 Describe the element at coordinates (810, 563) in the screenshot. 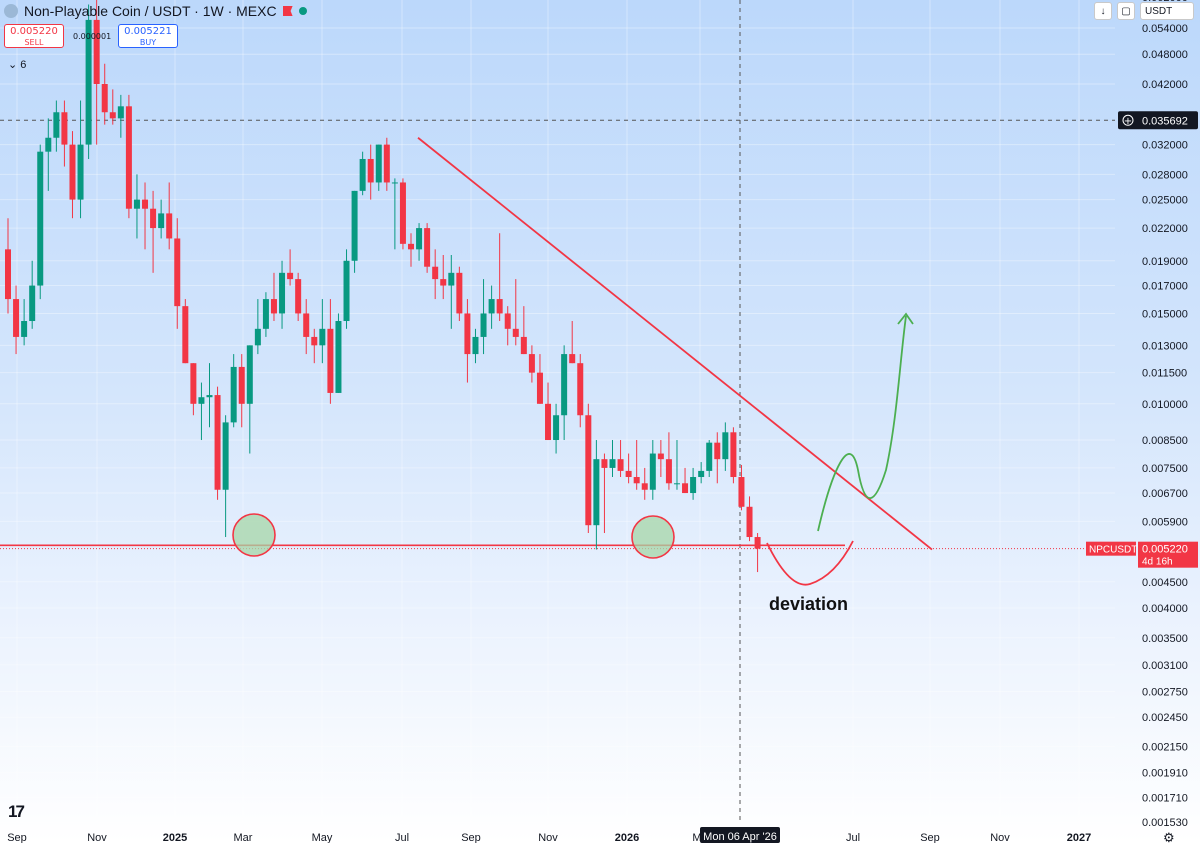

I see `deviation-curve` at that location.